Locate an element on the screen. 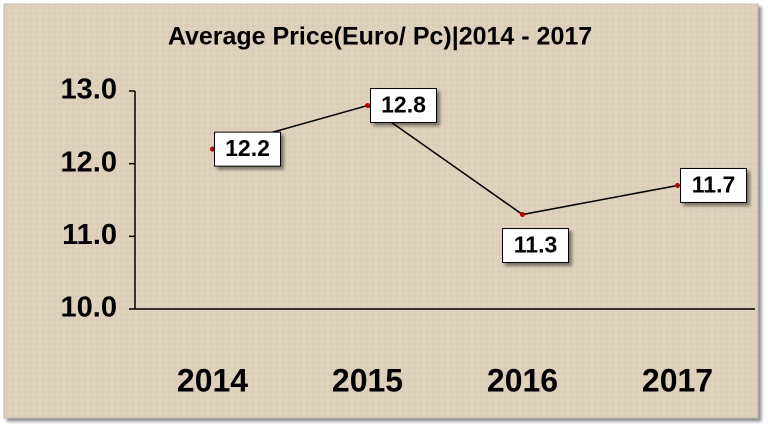 The width and height of the screenshot is (768, 428). data-label: 12.8 is located at coordinates (403, 105).